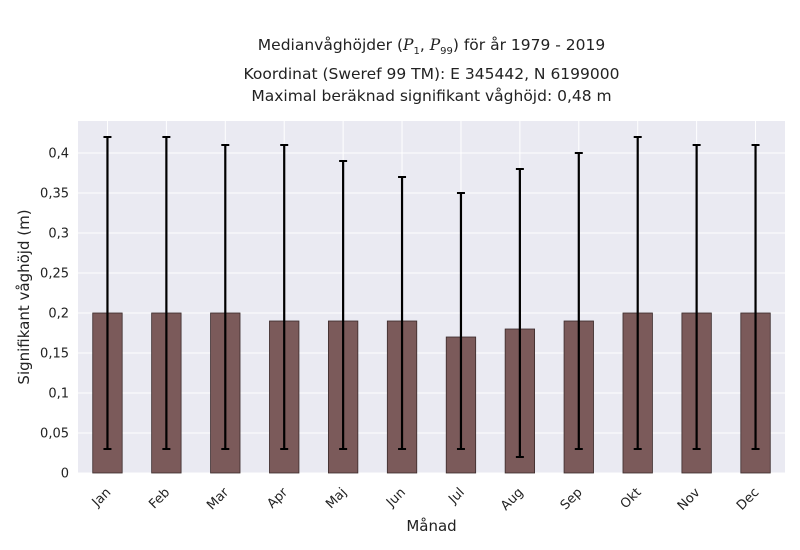 The height and width of the screenshot is (550, 800). What do you see at coordinates (748, 499) in the screenshot?
I see `x-tick-label: Dec` at bounding box center [748, 499].